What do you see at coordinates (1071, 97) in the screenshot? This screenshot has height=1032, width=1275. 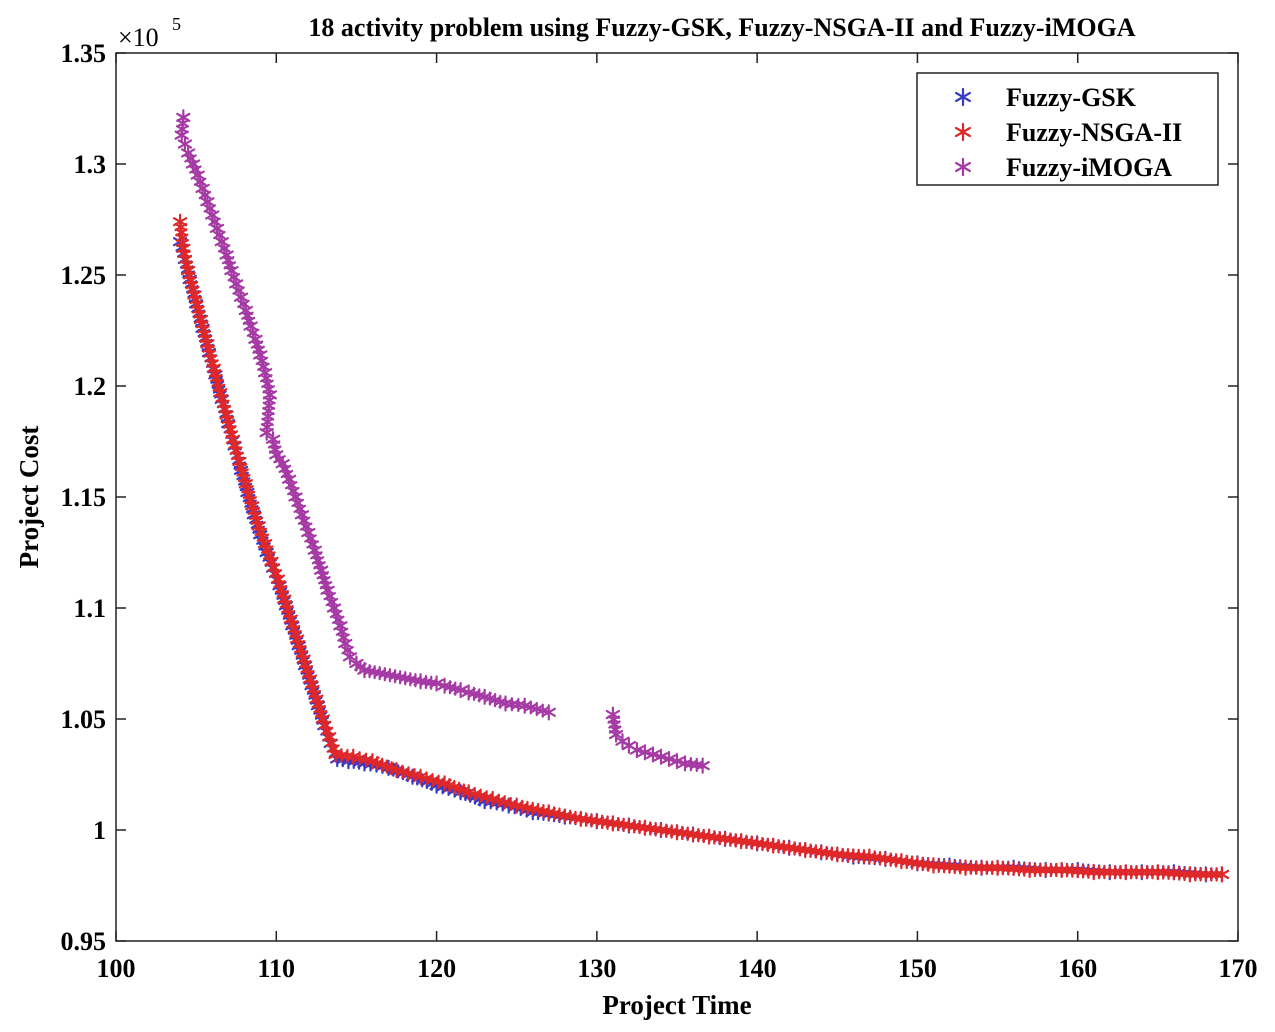 I see `legend-label: Fuzzy-GSK` at bounding box center [1071, 97].